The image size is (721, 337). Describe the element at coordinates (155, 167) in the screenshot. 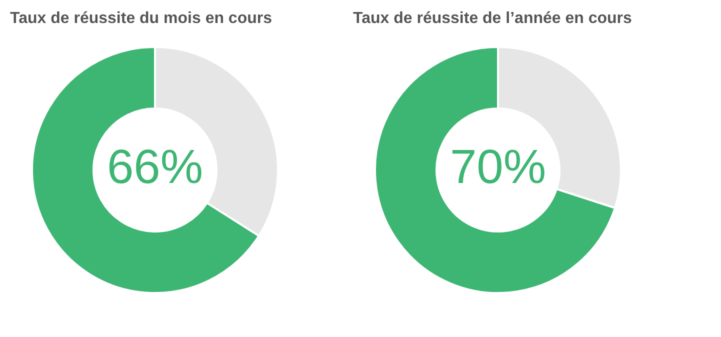

I see `text: 66%` at that location.